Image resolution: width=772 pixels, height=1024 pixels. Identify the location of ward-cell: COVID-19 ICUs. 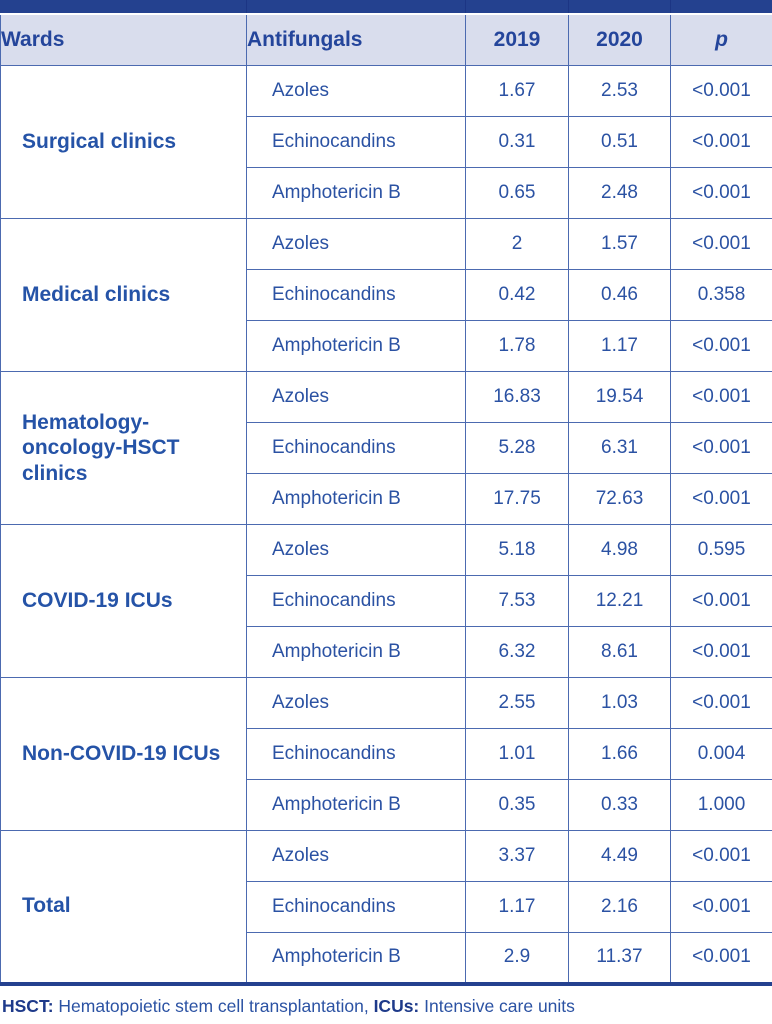
(123, 601).